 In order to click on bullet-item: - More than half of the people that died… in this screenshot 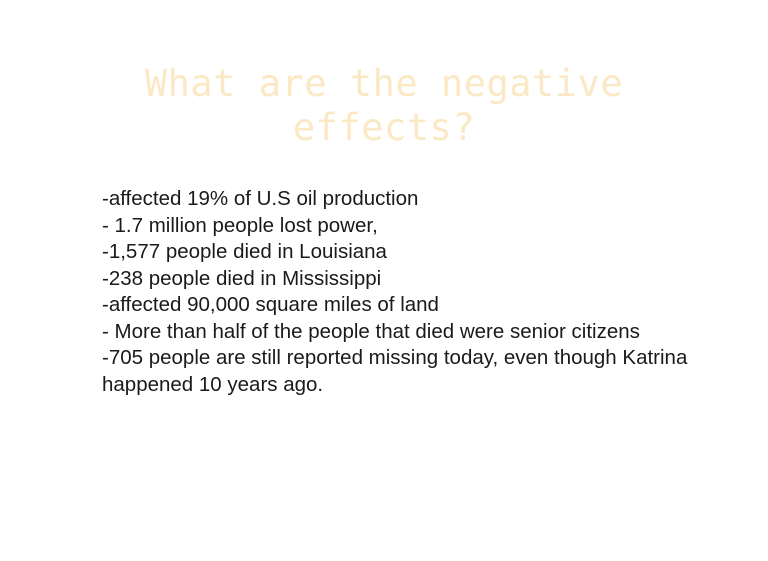, I will do `click(371, 331)`.